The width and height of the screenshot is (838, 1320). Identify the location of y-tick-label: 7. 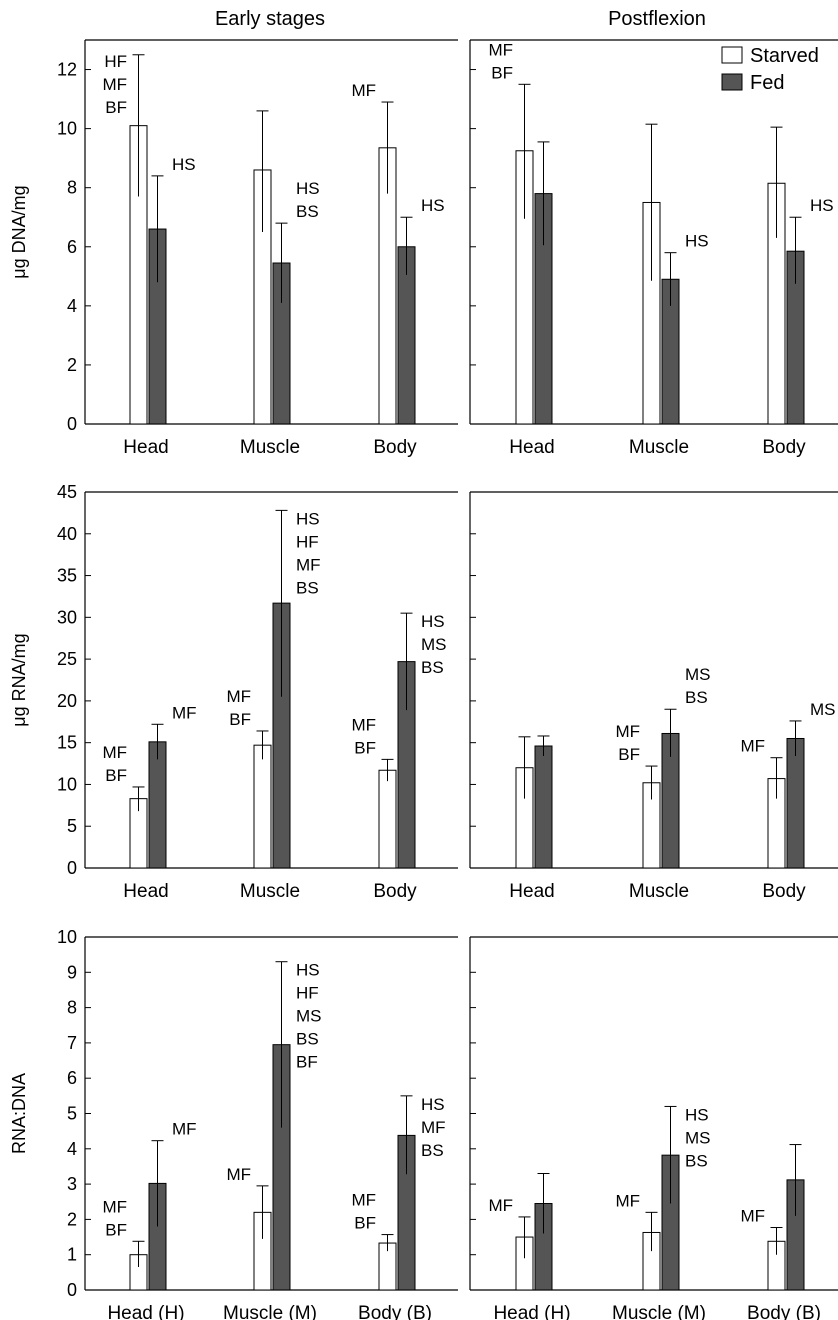
(72, 1043).